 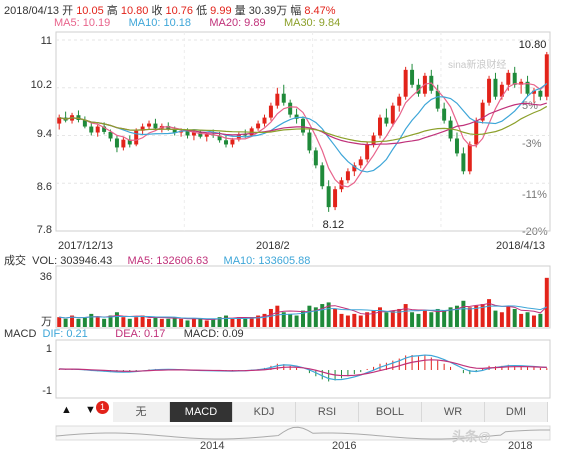 What do you see at coordinates (44, 134) in the screenshot?
I see `price-tick-label: 9.4` at bounding box center [44, 134].